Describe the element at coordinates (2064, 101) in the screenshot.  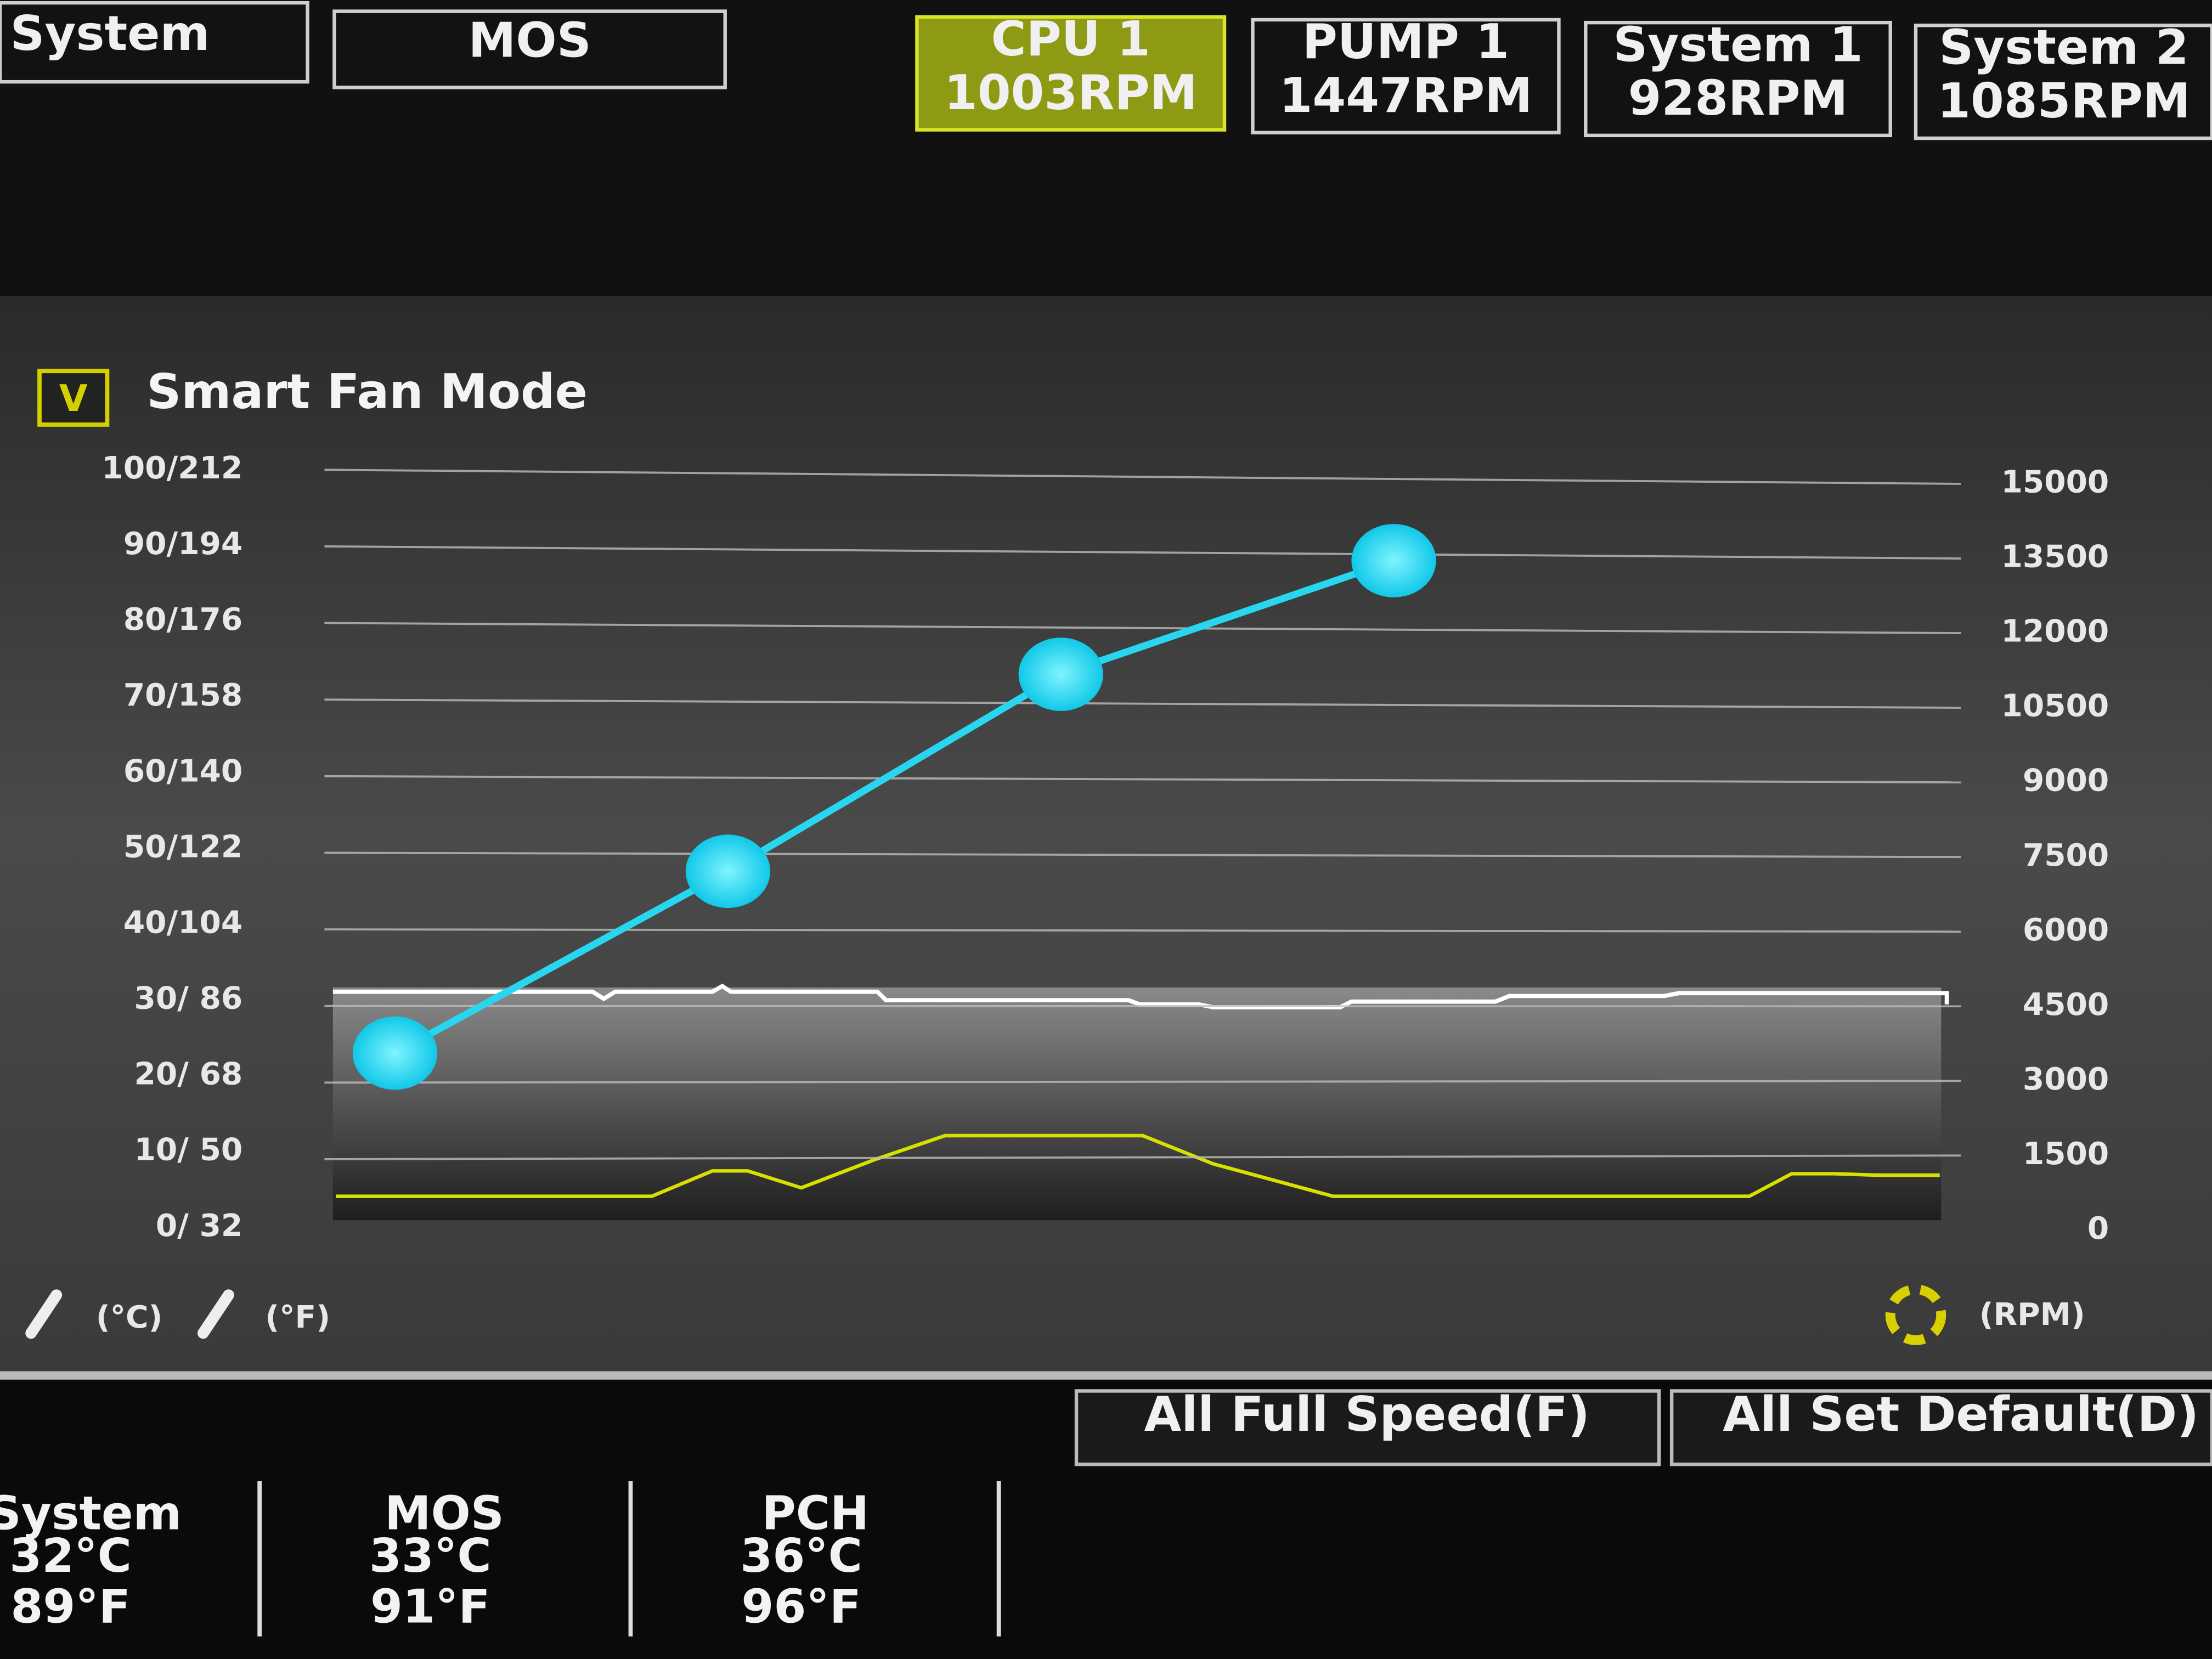
I see `fan-speed: 1085RPM` at that location.